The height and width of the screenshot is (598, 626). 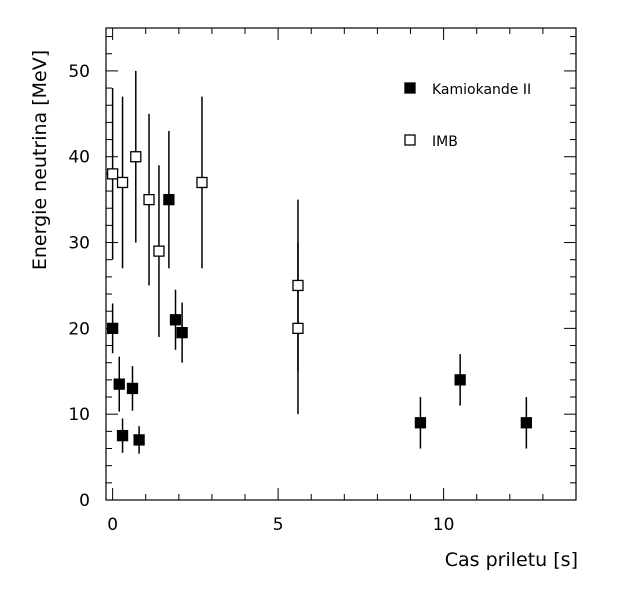 What do you see at coordinates (40, 160) in the screenshot?
I see `y-axis-label: Energie neutrina [MeV]` at bounding box center [40, 160].